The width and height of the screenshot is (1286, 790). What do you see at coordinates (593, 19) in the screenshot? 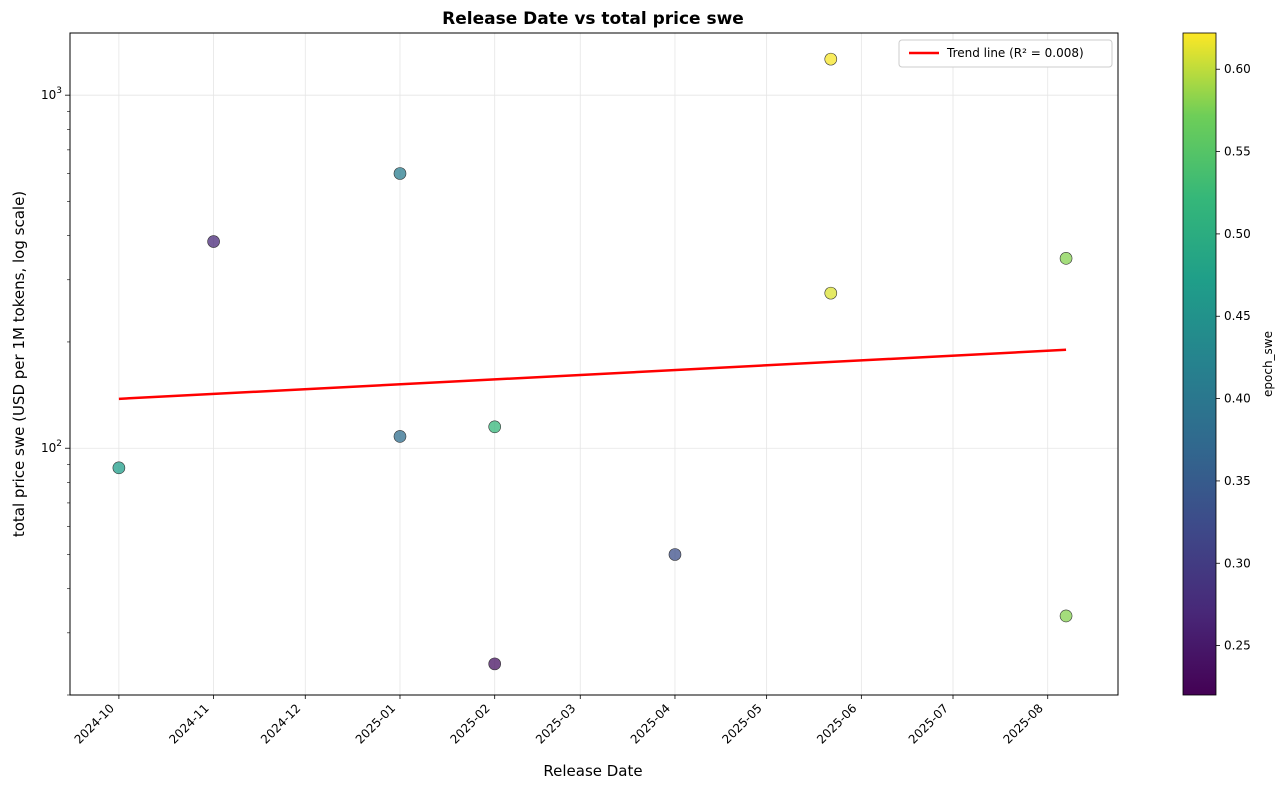
I see `chart-title: Release Date vs total price swe` at bounding box center [593, 19].